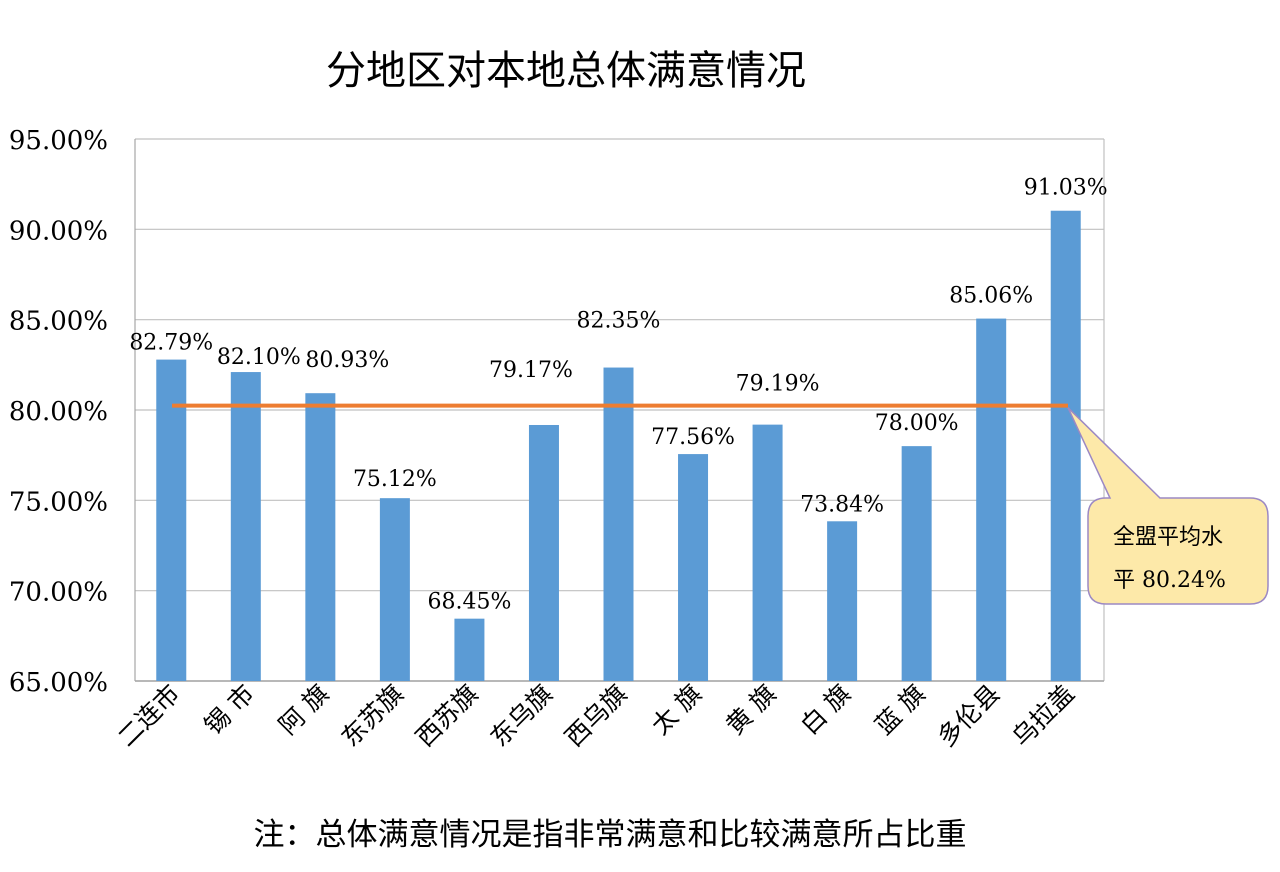 Image resolution: width=1280 pixels, height=872 pixels. Describe the element at coordinates (58, 322) in the screenshot. I see `y-tick-label: 85.00%` at that location.